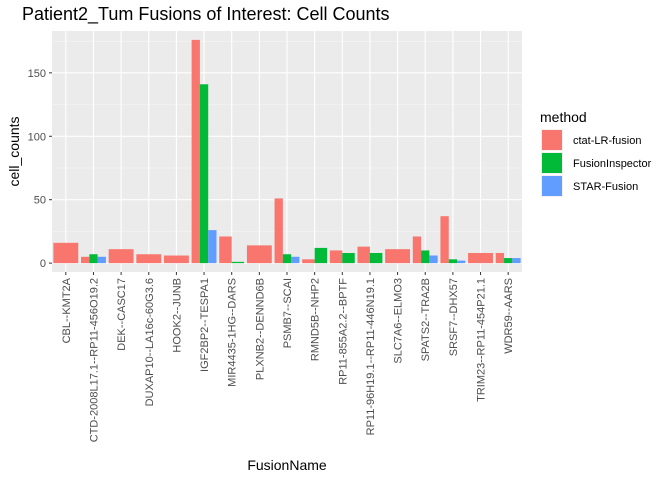 The width and height of the screenshot is (672, 480). I want to click on x-tick-label: SRSF7--DHX57, so click(454, 317).